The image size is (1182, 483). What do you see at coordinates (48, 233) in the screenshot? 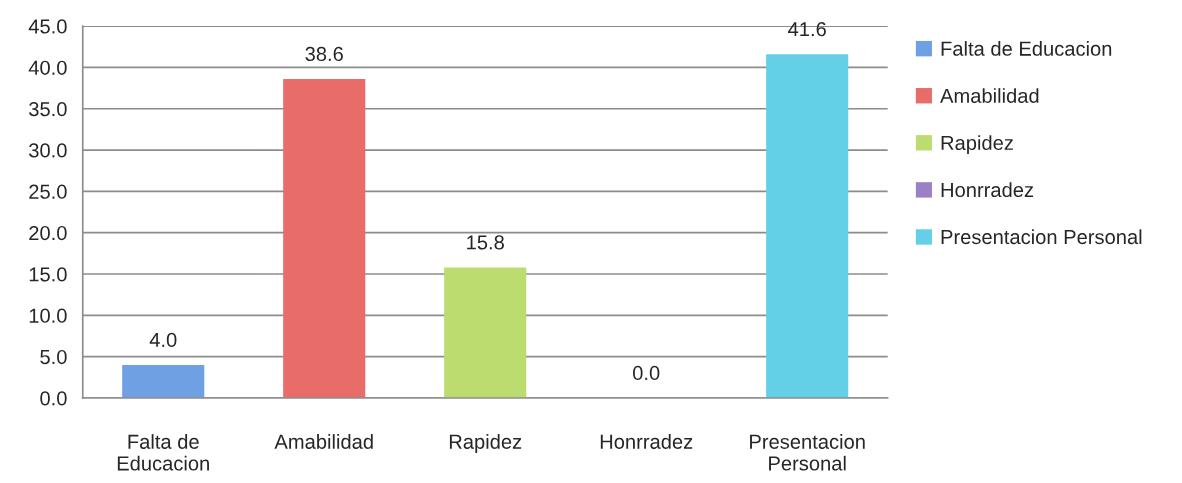
I see `y-tick-label: 20.0` at bounding box center [48, 233].